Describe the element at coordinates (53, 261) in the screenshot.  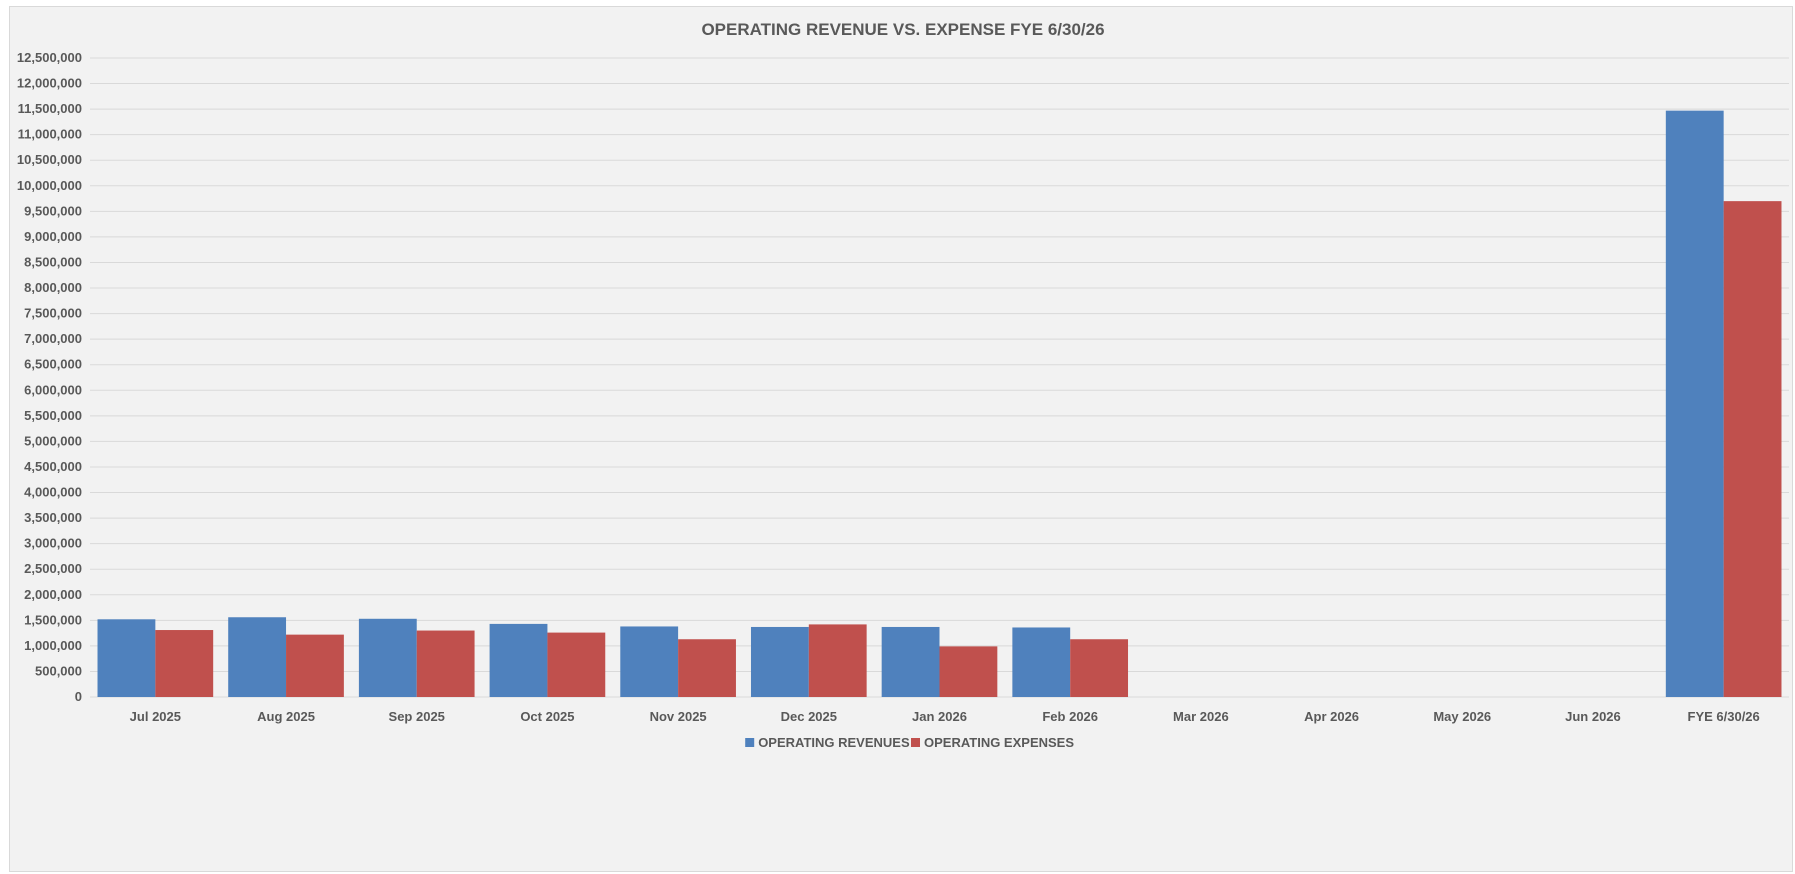
I see `y-tick-label: 8,500,000` at that location.